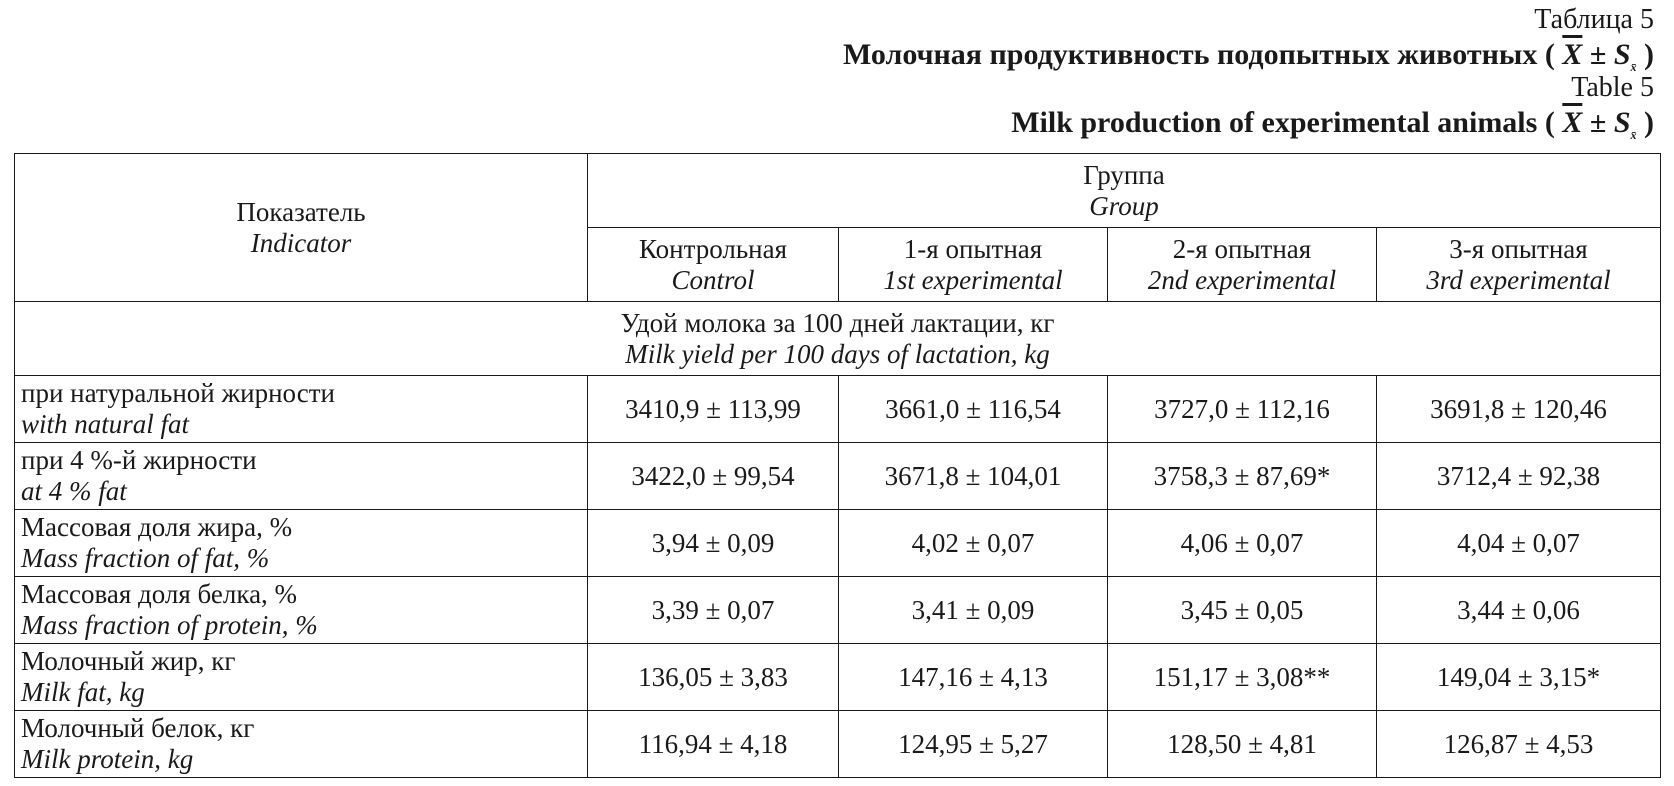 Image resolution: width=1674 pixels, height=786 pixels. I want to click on table-title-en-text: Milk production of experimental animals, so click(1274, 122).